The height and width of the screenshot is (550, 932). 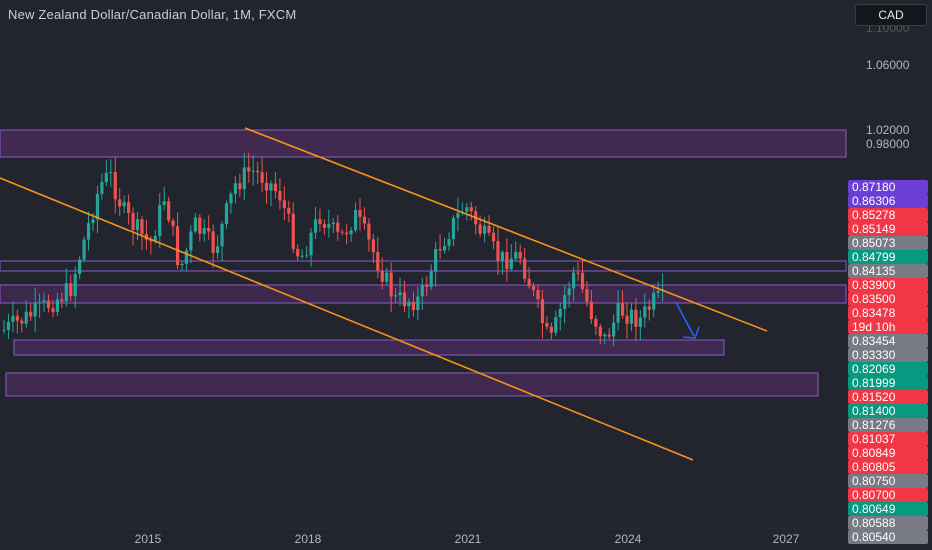 I want to click on price-tag: 0.80700, so click(x=888, y=495).